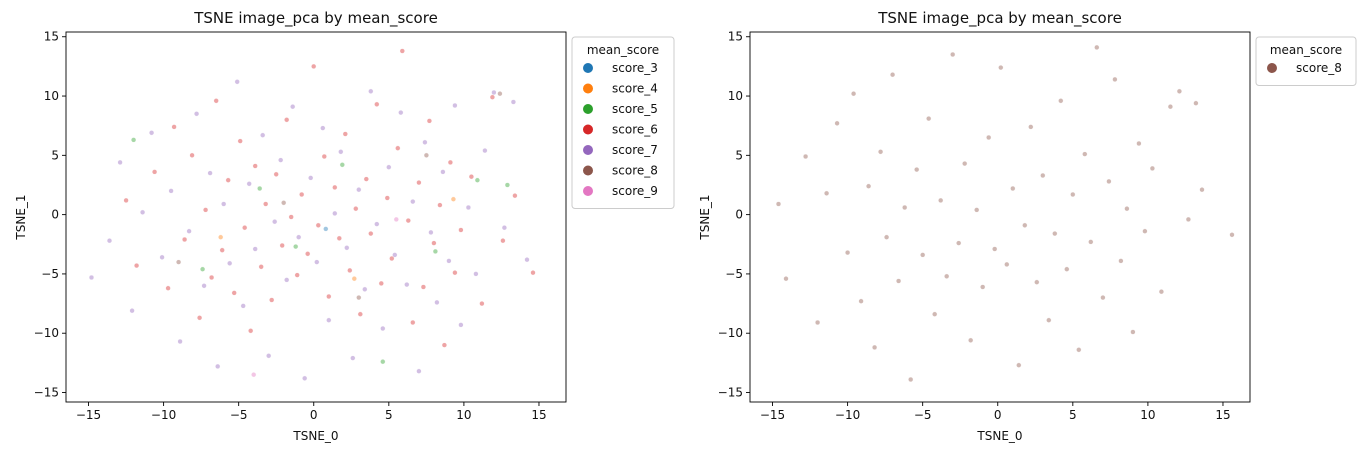 The width and height of the screenshot is (1368, 455). What do you see at coordinates (635, 89) in the screenshot?
I see `legend-label-score-4: score_4` at bounding box center [635, 89].